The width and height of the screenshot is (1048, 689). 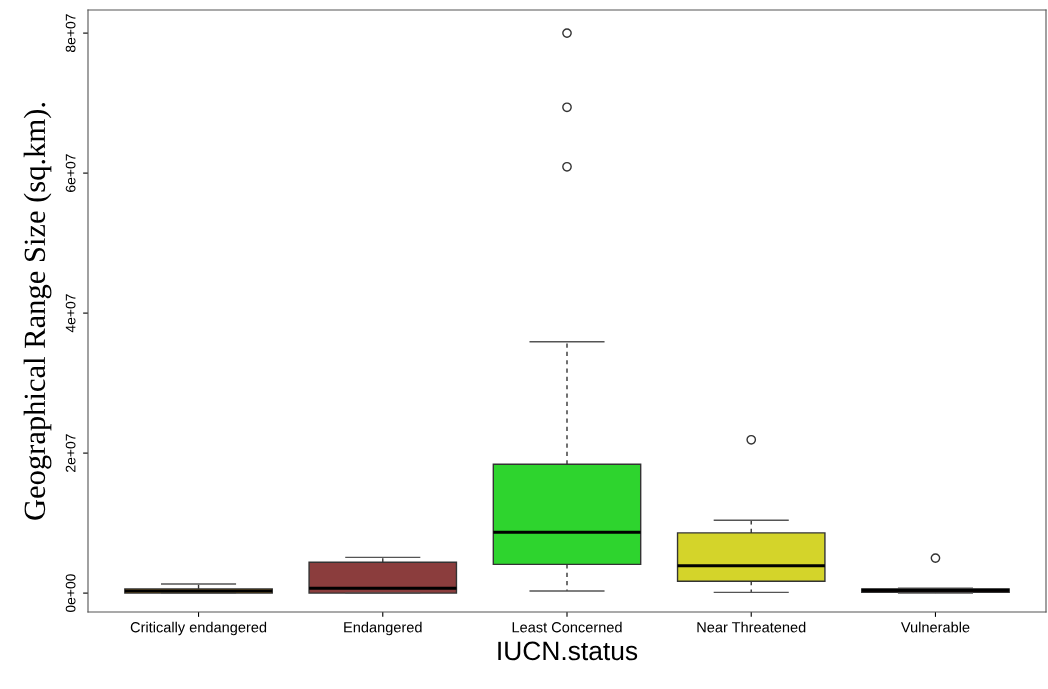 I want to click on y-tick-label: 2e+07, so click(x=70, y=453).